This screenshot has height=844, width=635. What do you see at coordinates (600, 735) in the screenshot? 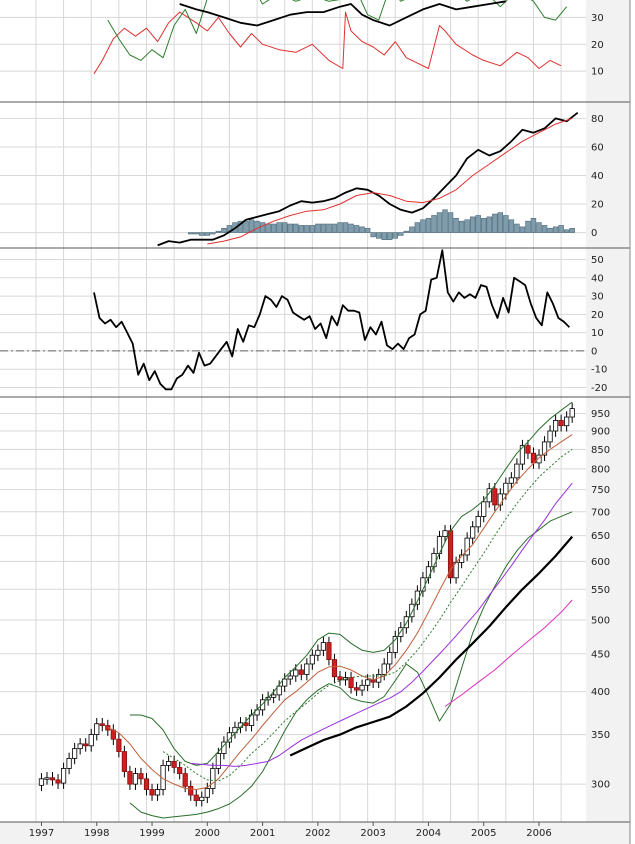
I see `price-y-tick-label: 350` at bounding box center [600, 735].